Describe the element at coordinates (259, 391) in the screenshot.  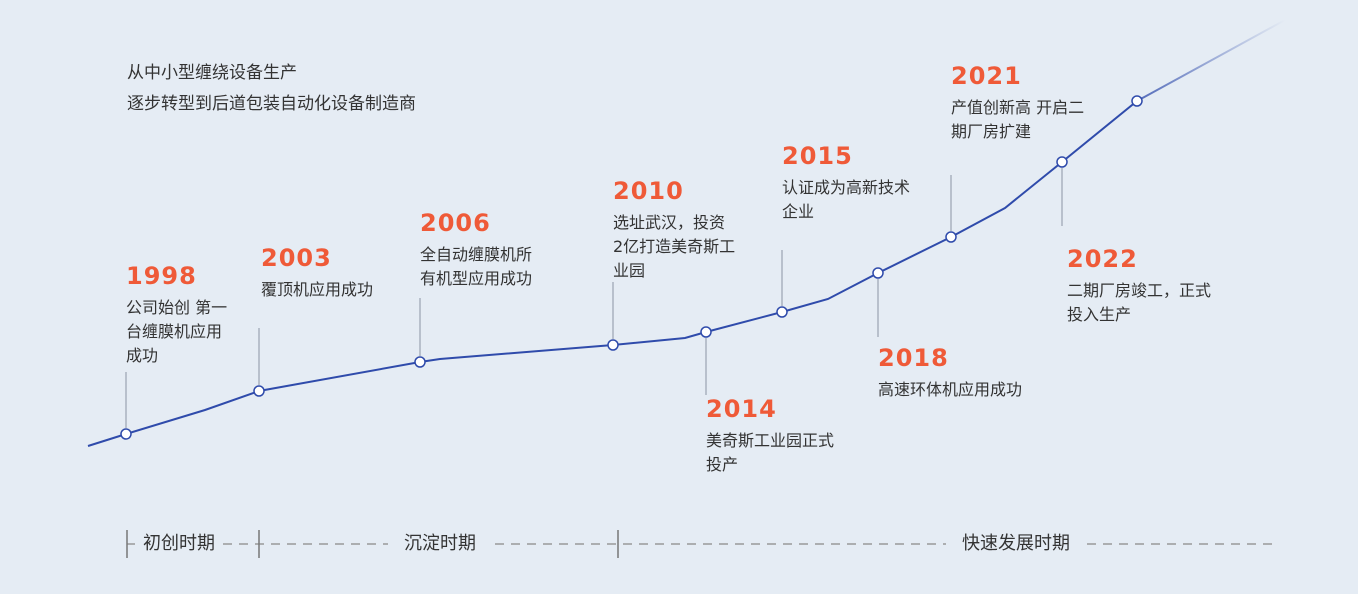
I see `node-2003` at that location.